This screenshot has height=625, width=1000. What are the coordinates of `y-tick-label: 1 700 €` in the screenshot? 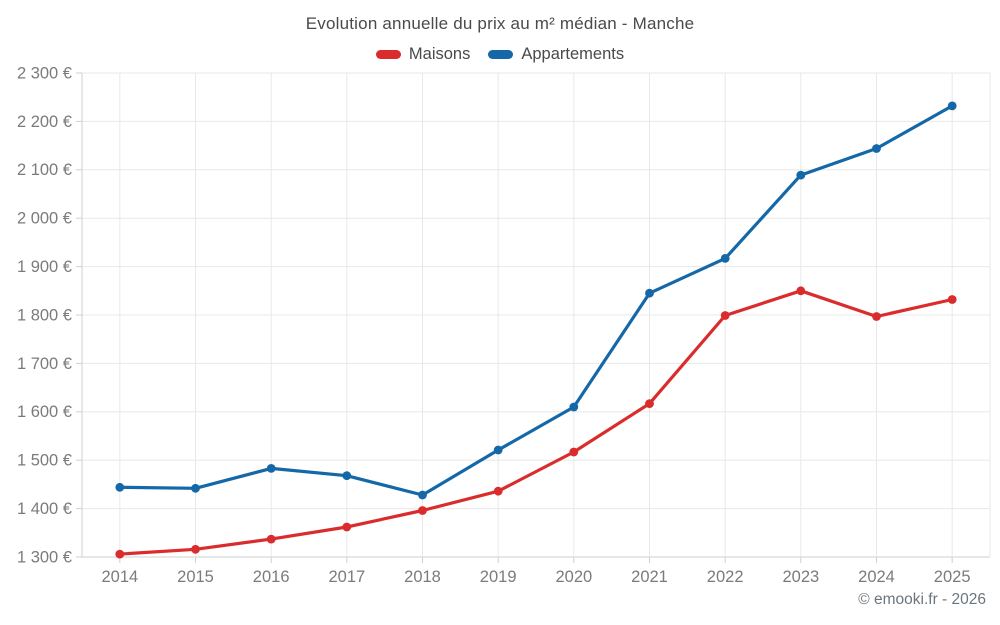 It's located at (44, 364).